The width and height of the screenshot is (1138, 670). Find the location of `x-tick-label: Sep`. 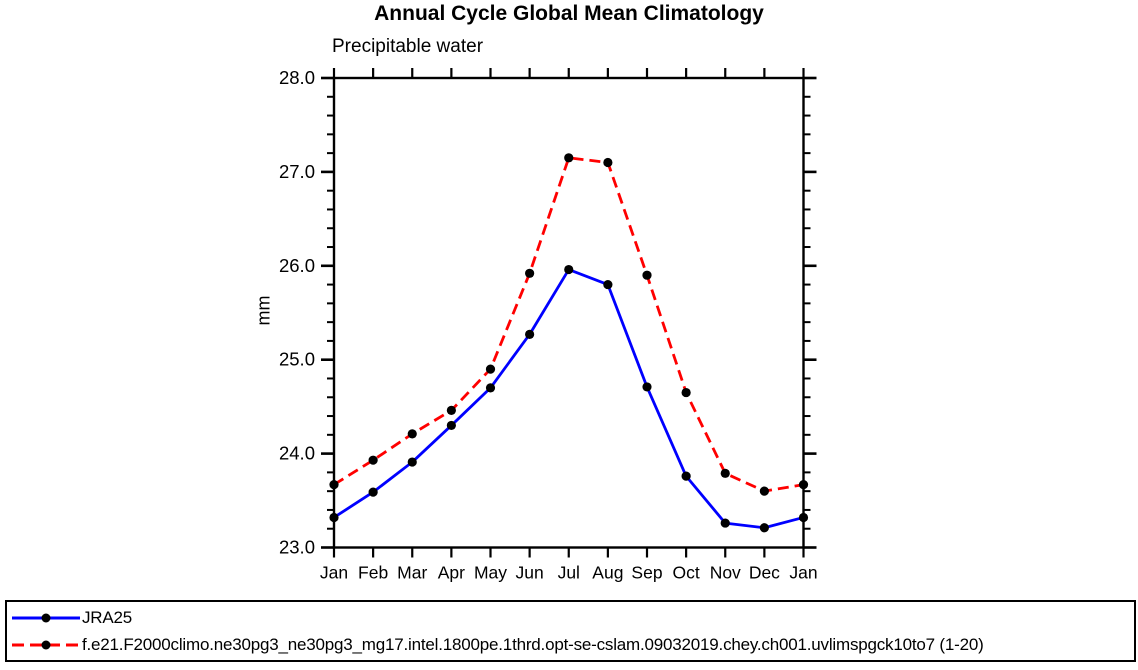

x-tick-label: Sep is located at coordinates (646, 573).